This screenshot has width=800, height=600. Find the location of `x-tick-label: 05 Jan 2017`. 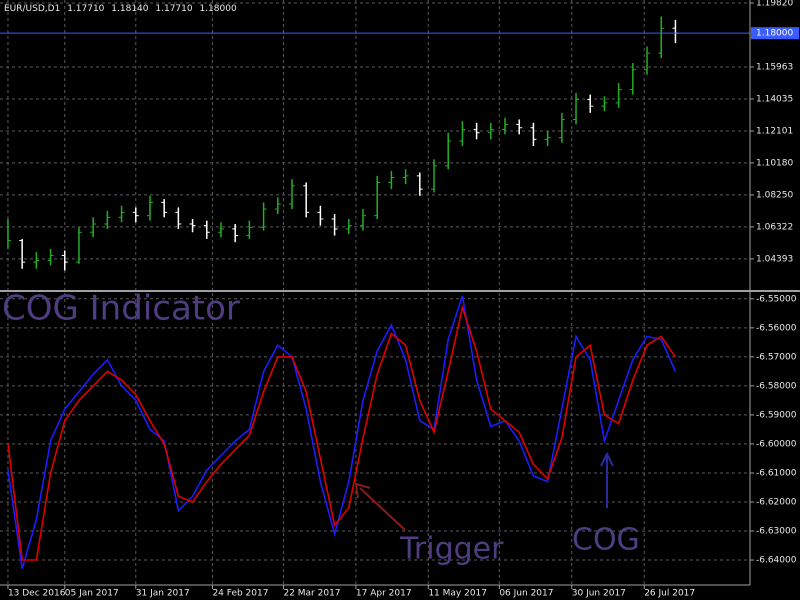

x-tick-label: 05 Jan 2017 is located at coordinates (92, 594).